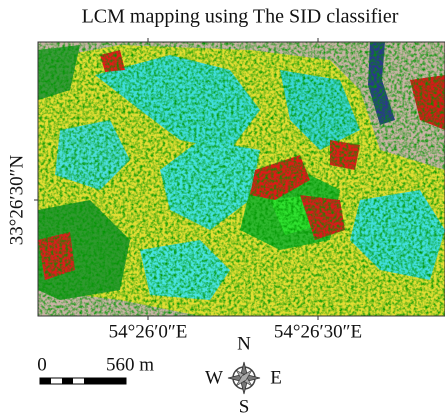 This screenshot has width=445, height=416. Describe the element at coordinates (318, 331) in the screenshot. I see `x-label: 54°26′30″E` at that location.